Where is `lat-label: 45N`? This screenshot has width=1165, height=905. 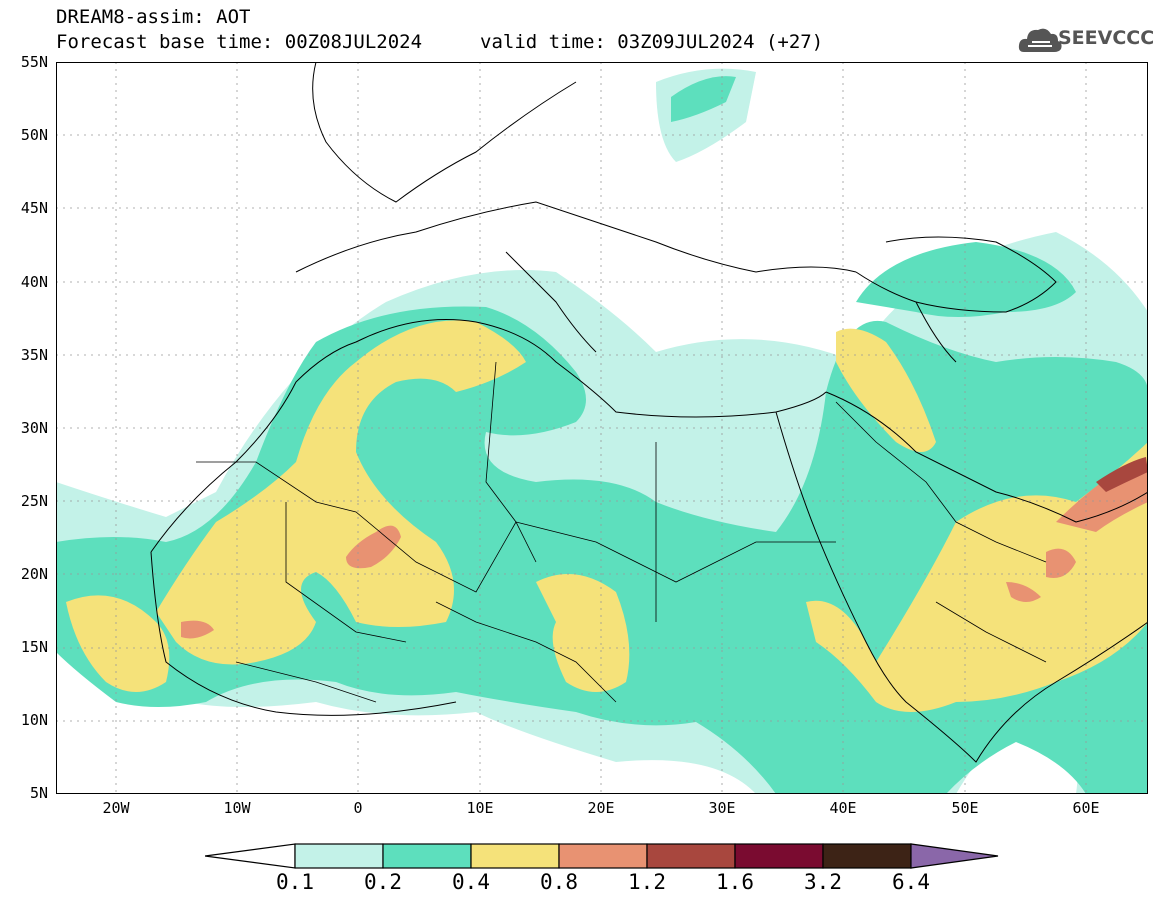
lat-label: 45N is located at coordinates (34, 208).